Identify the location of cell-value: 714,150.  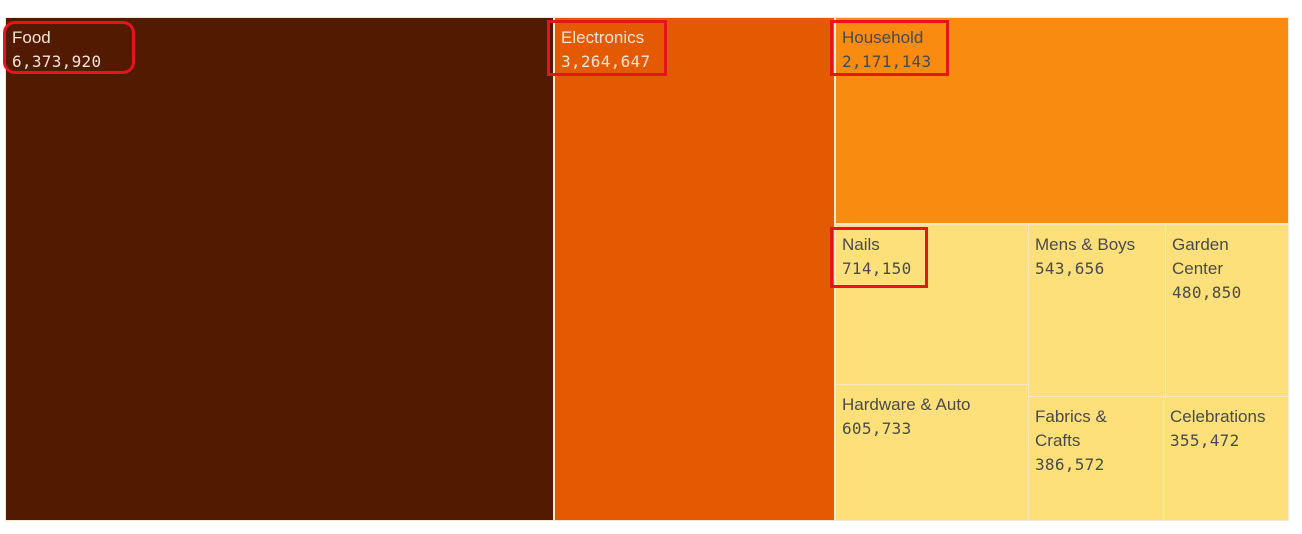
(877, 268).